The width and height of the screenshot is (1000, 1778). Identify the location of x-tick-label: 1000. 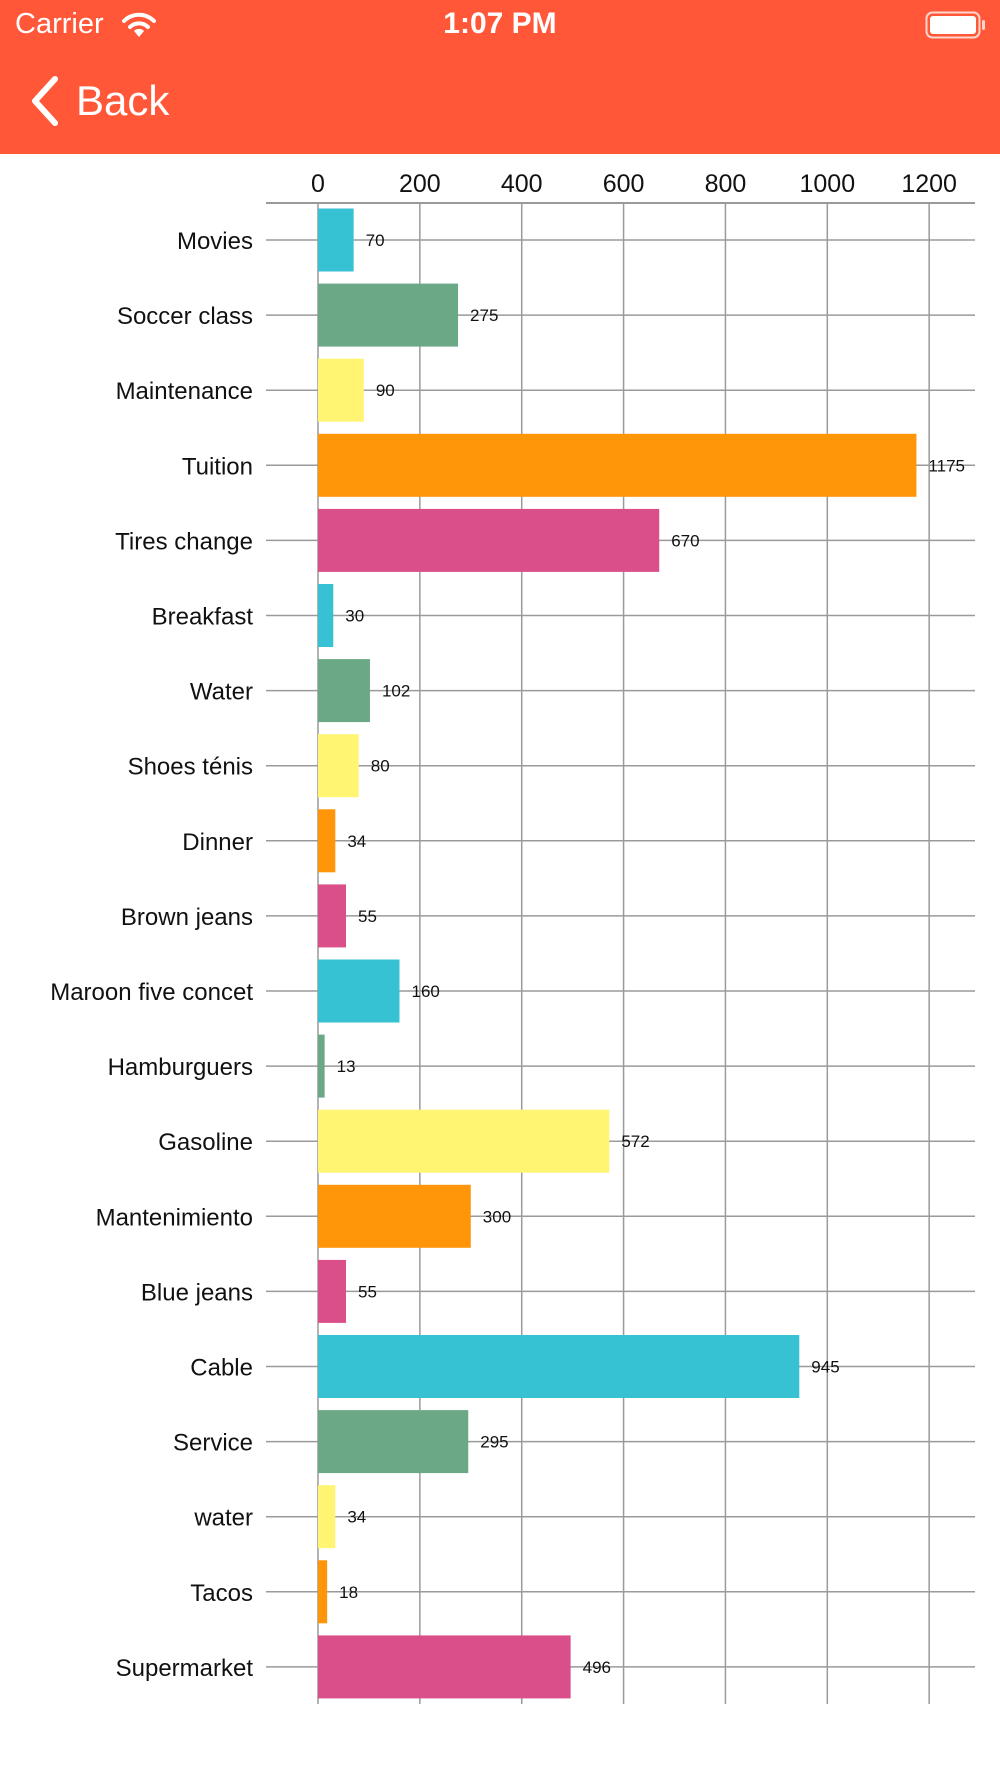
(827, 184).